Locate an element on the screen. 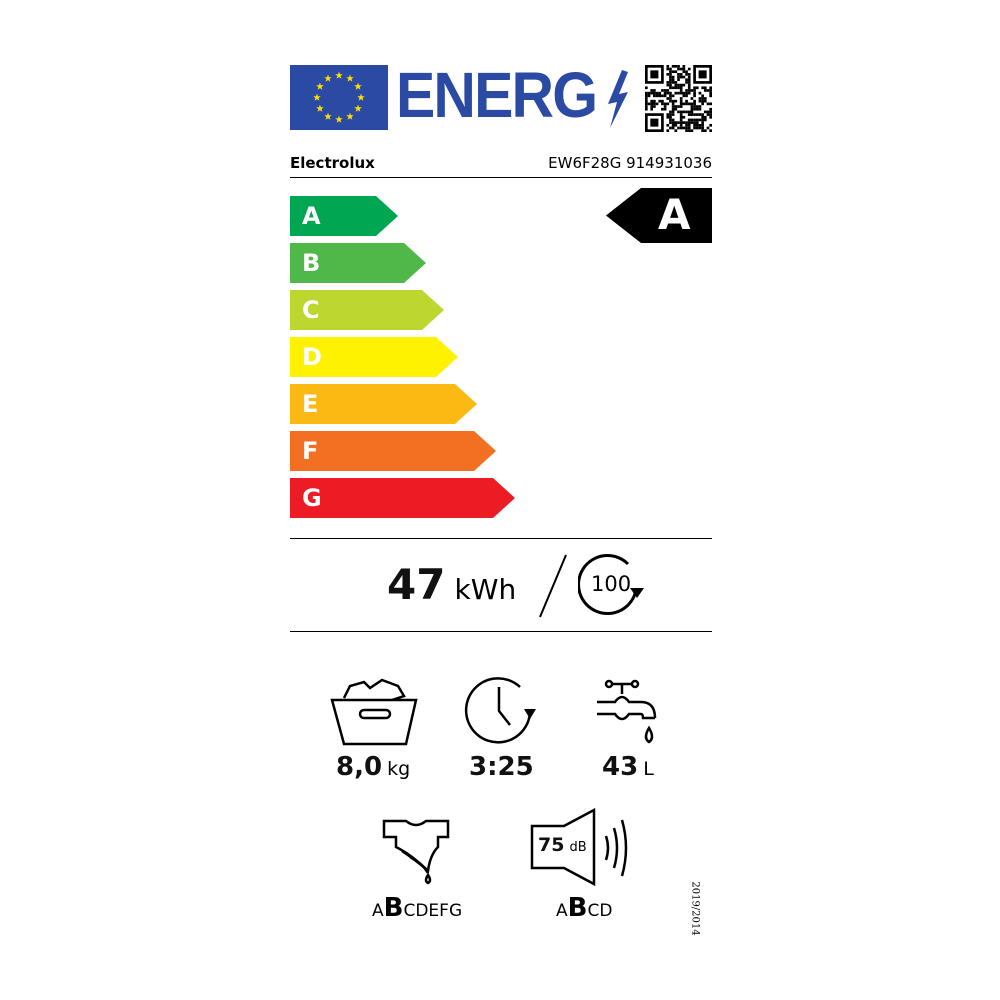 The image size is (1000, 1000). water-tap-icon is located at coordinates (627, 711).